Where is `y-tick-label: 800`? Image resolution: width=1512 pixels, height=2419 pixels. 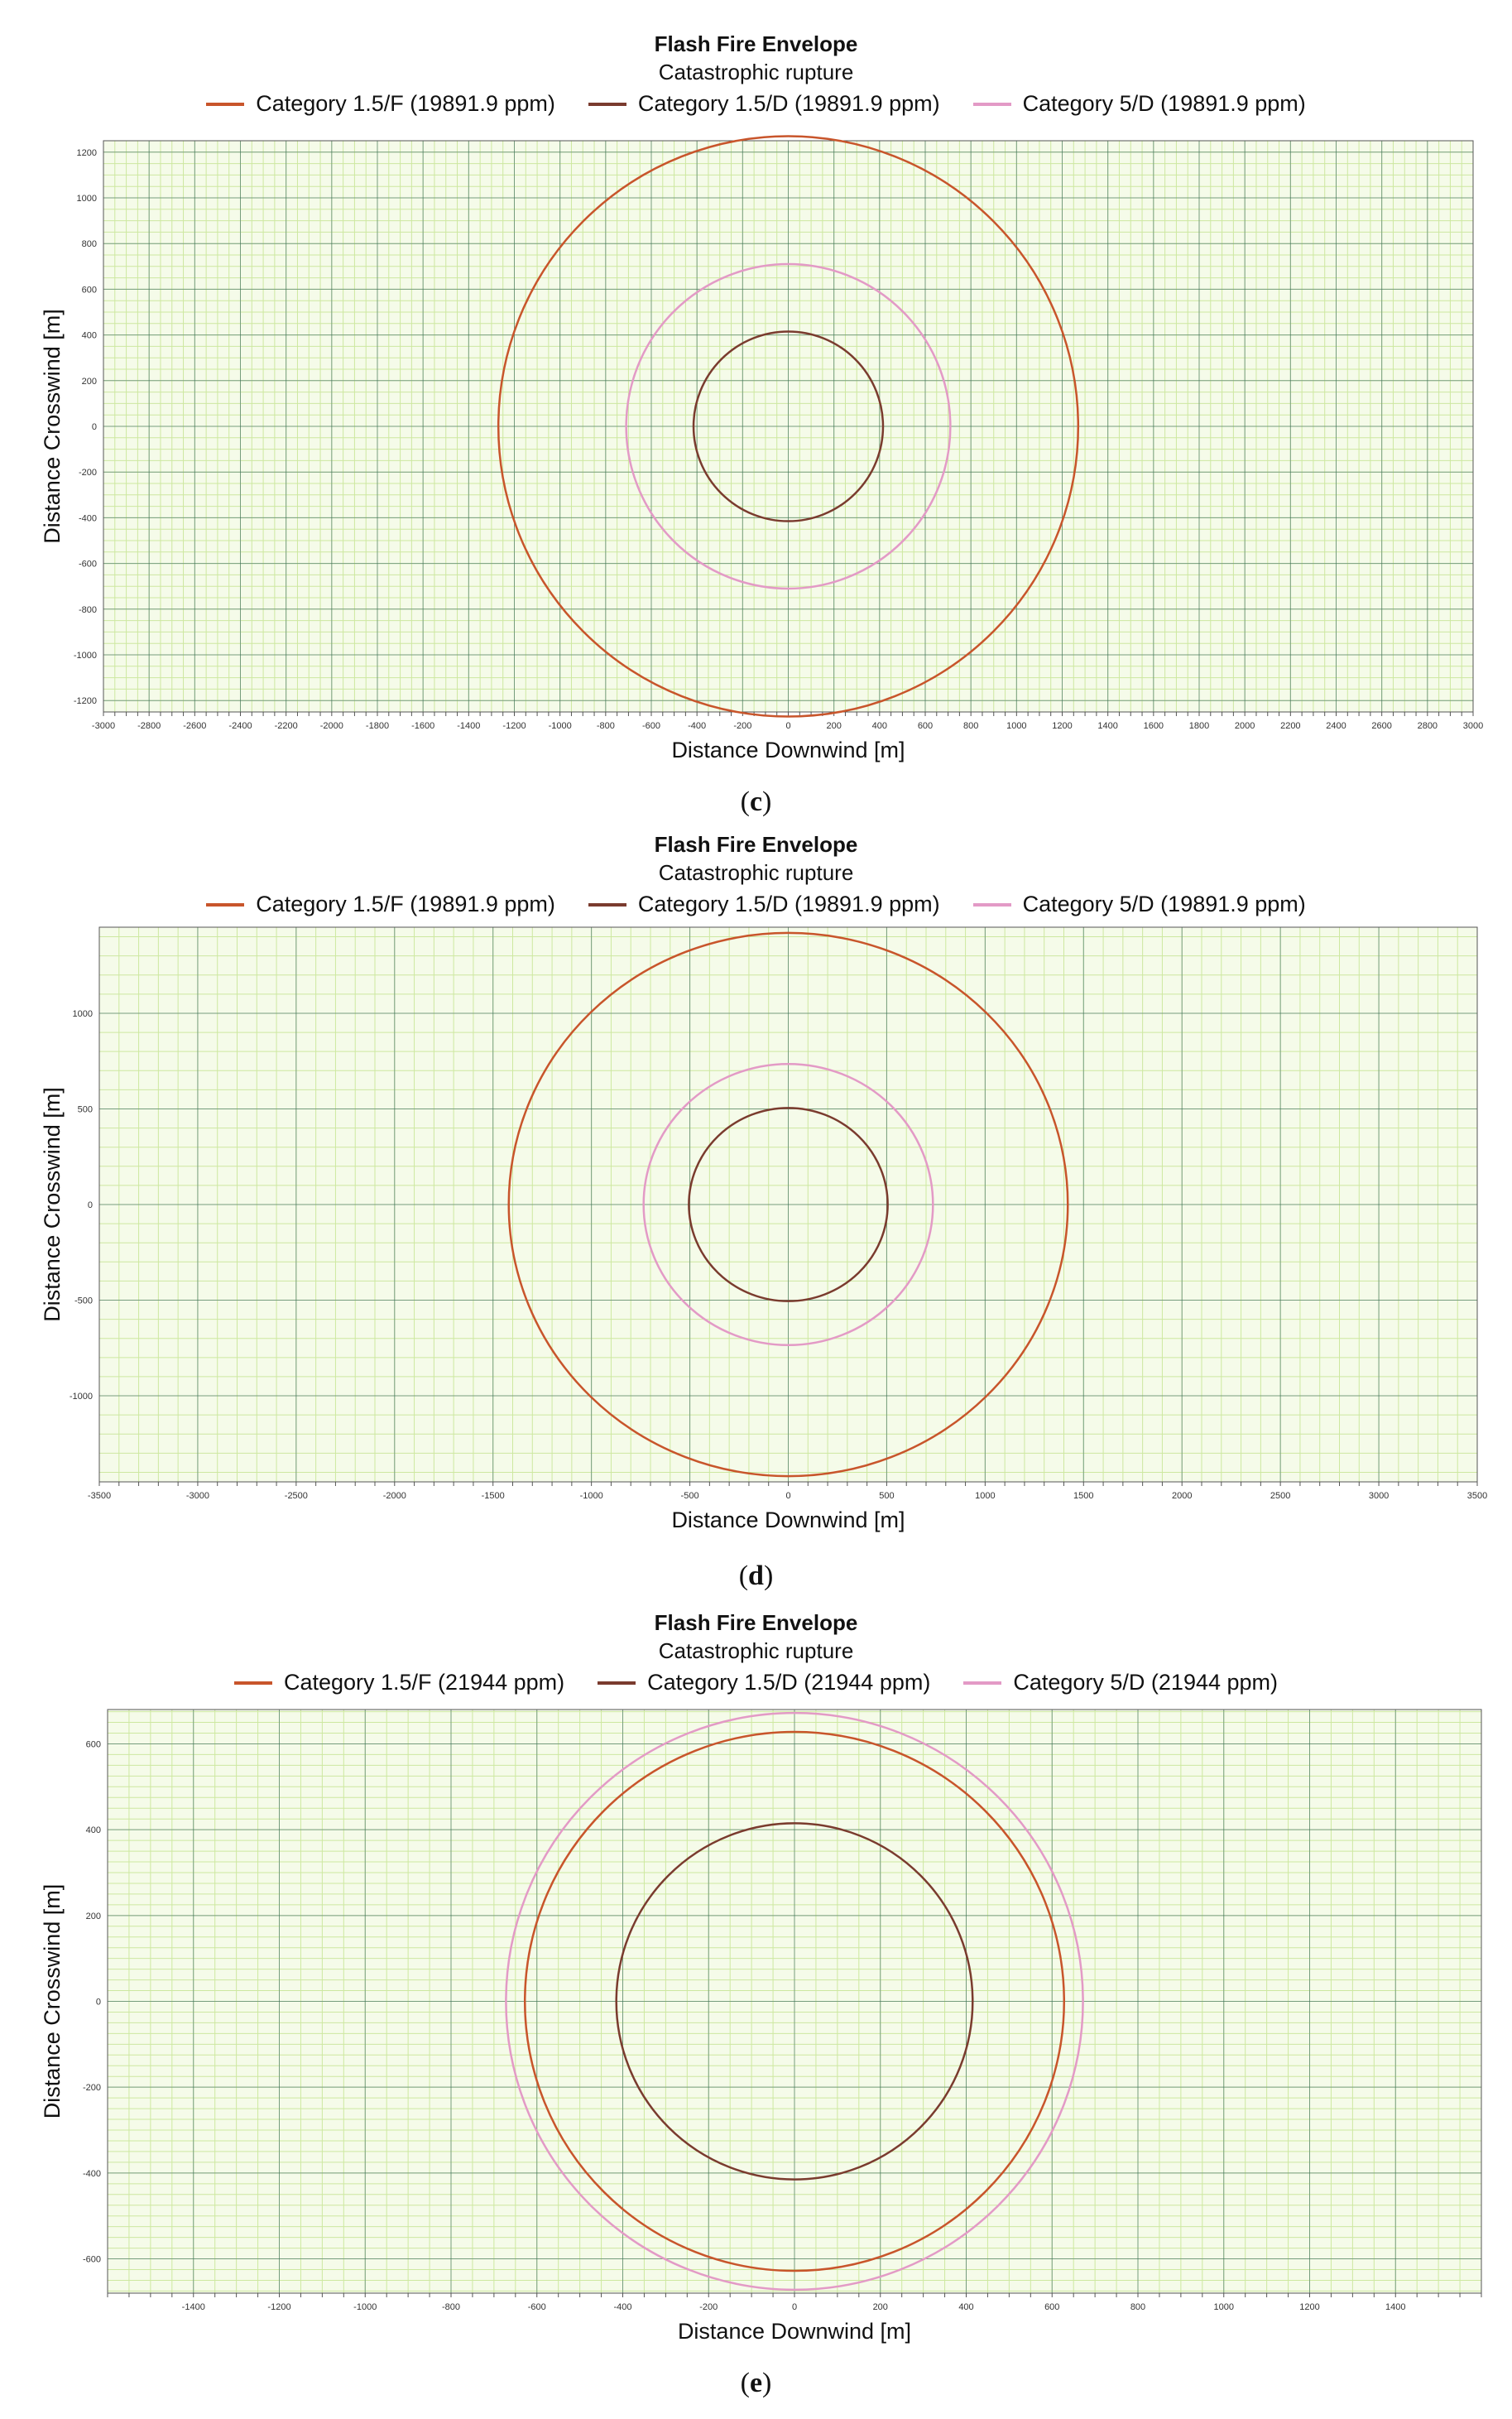
y-tick-label: 800 is located at coordinates (89, 244).